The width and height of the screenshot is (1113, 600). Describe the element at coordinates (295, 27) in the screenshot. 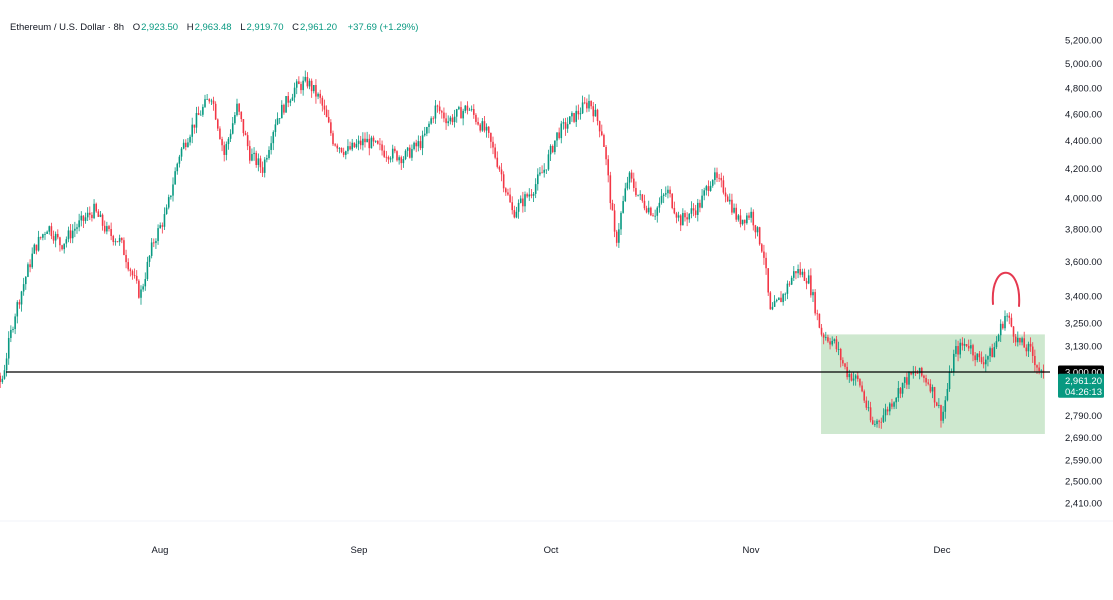

I see `close-label: C` at that location.